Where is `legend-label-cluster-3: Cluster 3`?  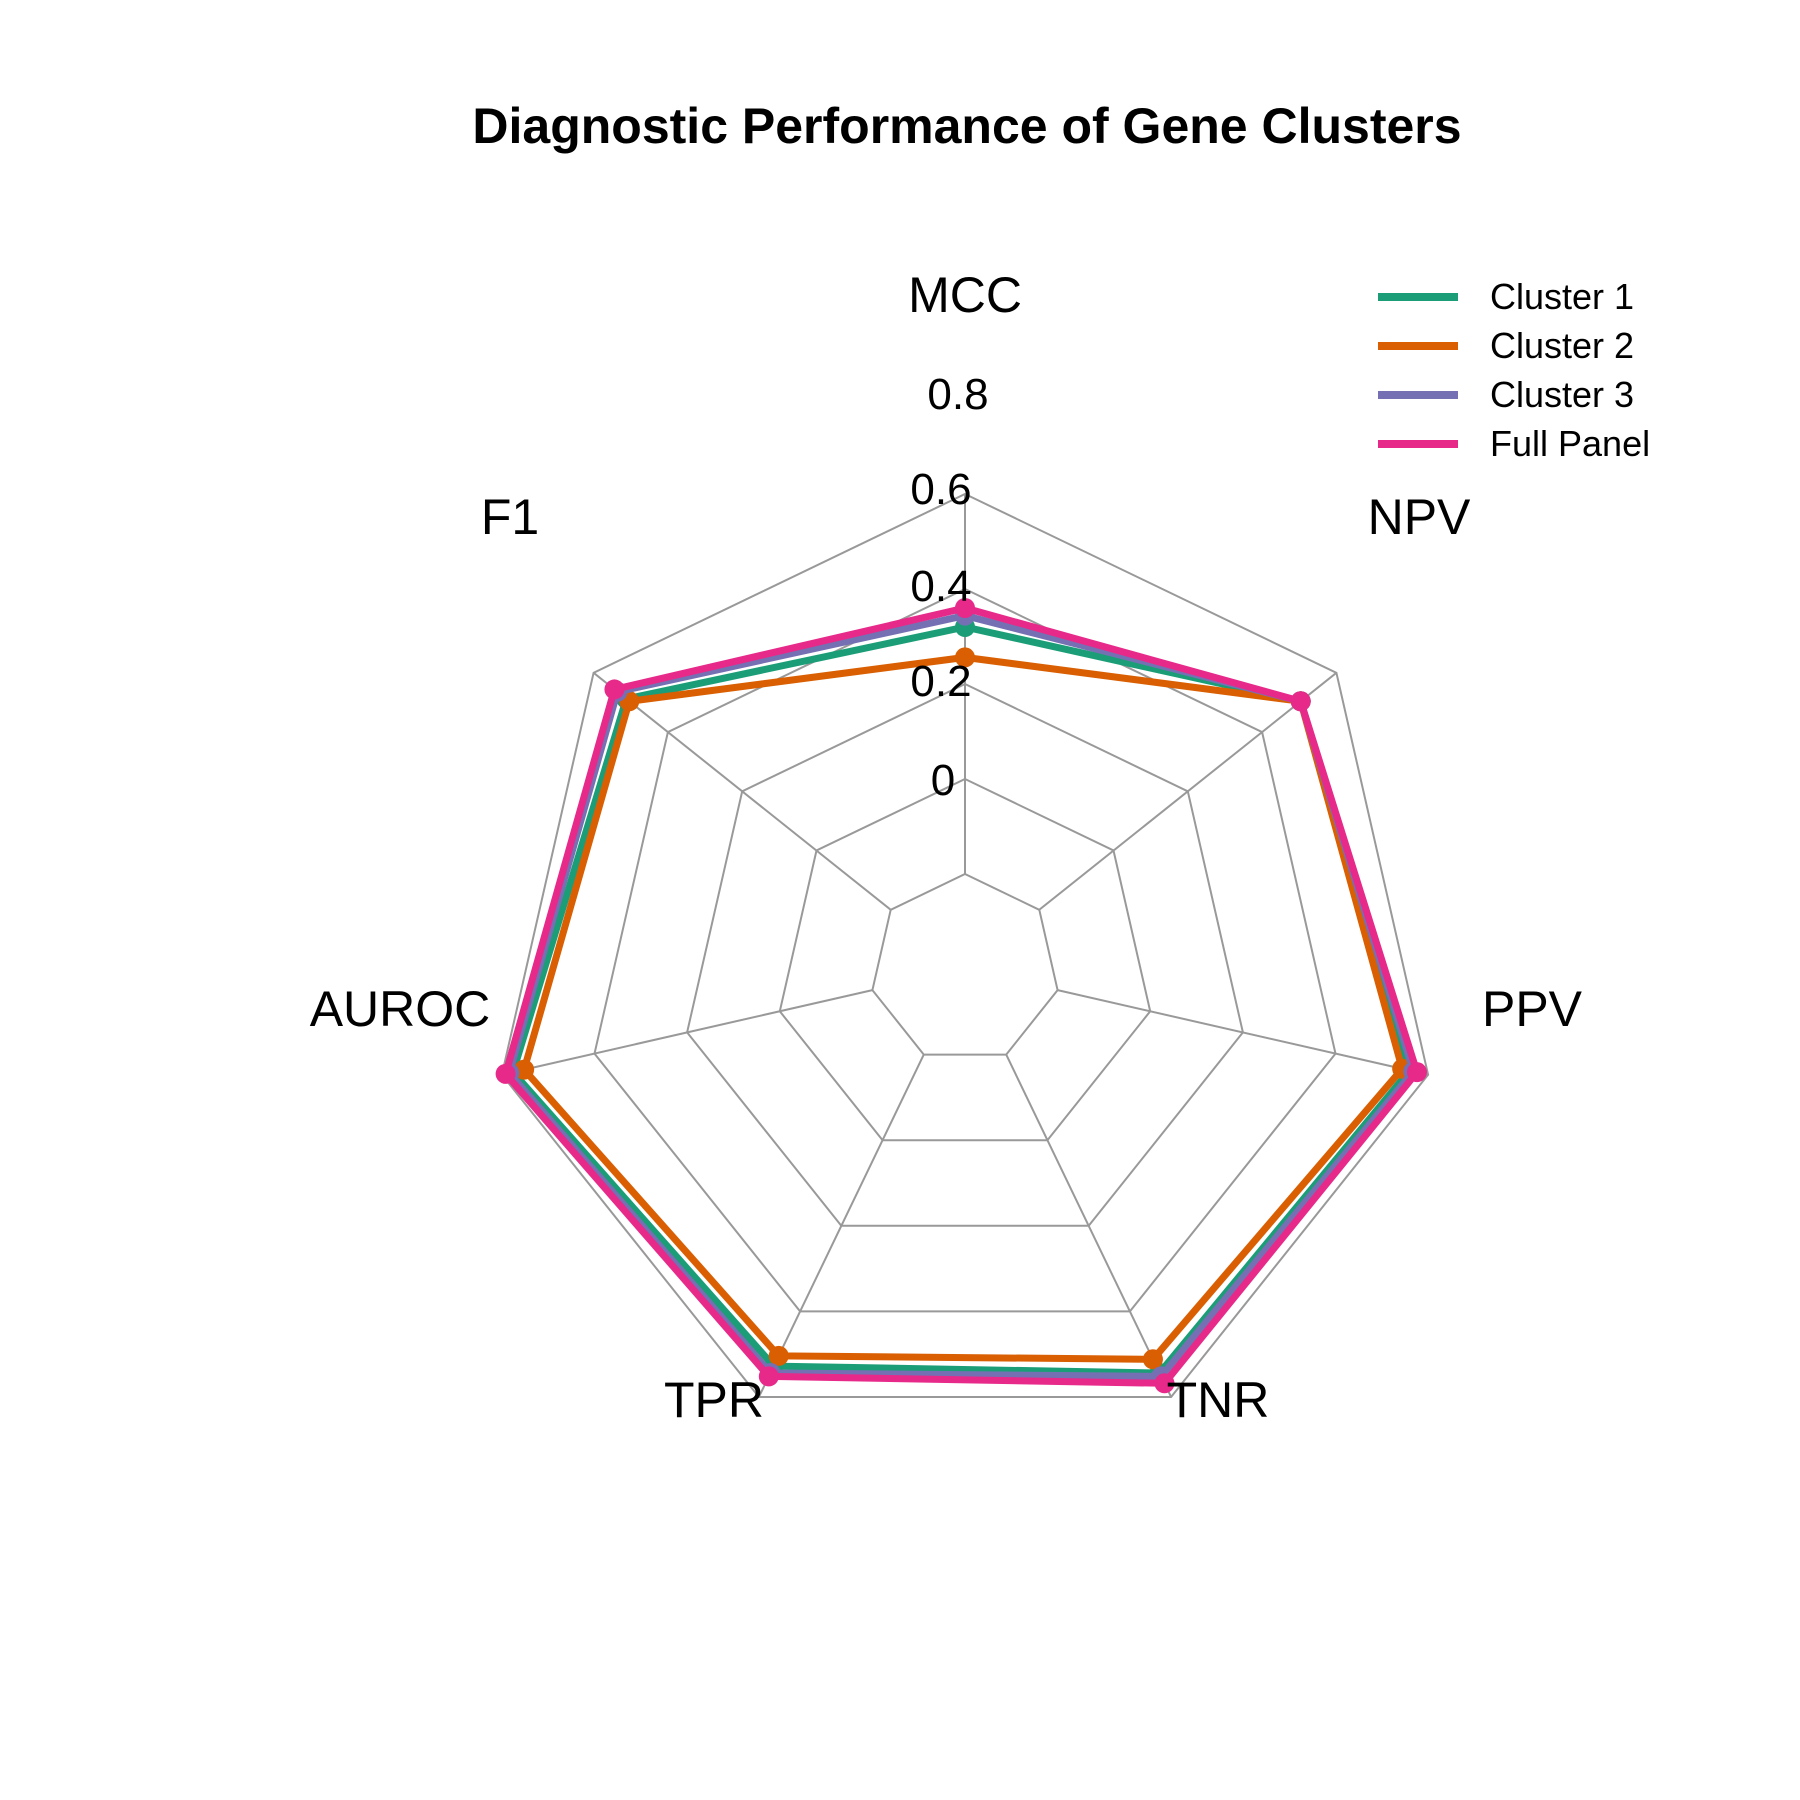 legend-label-cluster-3: Cluster 3 is located at coordinates (1562, 394).